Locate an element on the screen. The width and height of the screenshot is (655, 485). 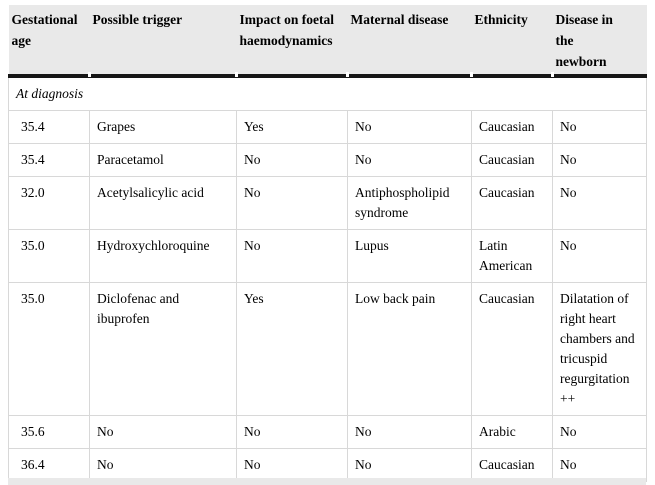
table-cell: Paracetamol is located at coordinates (163, 160).